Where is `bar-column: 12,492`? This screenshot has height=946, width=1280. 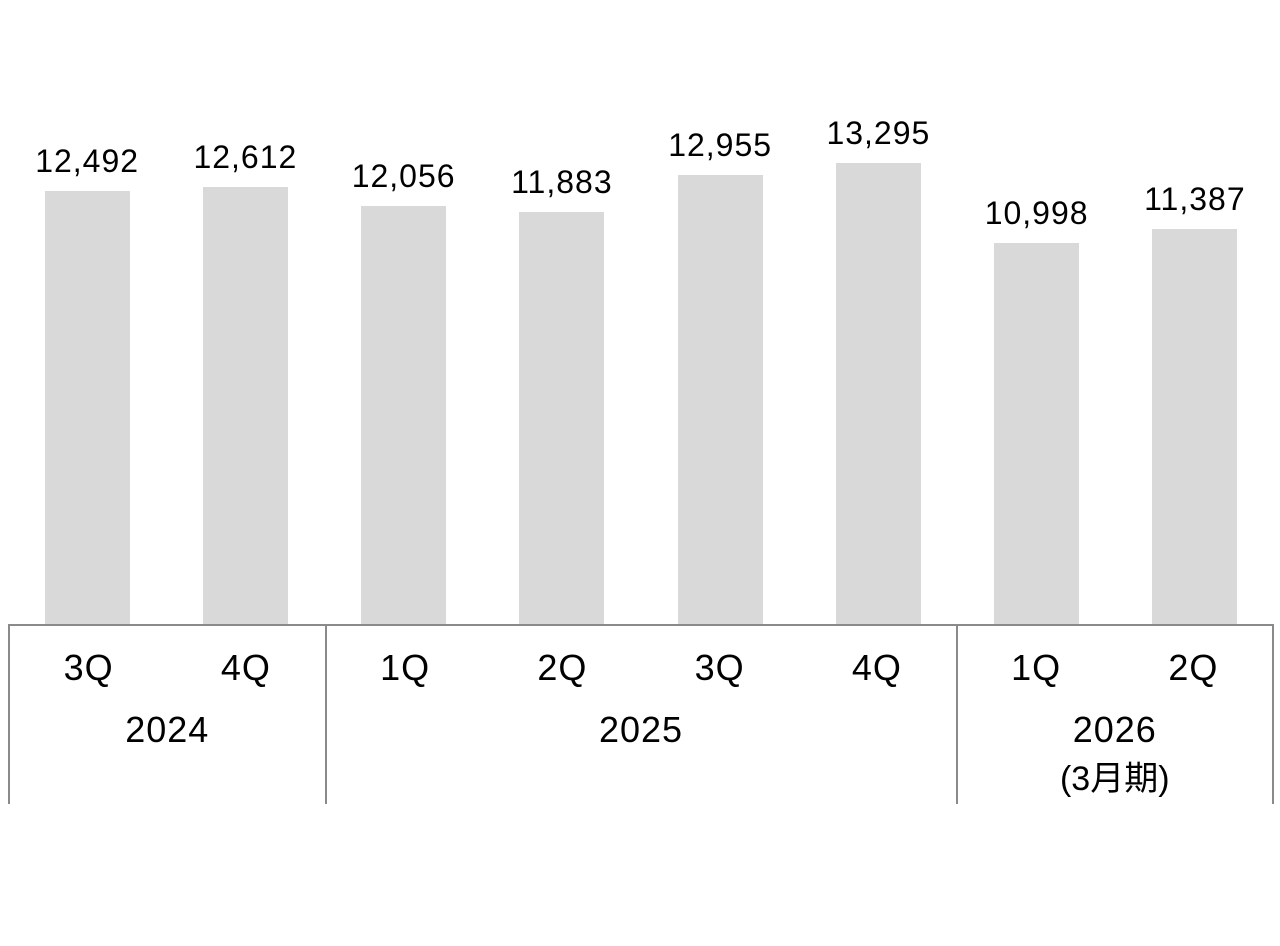 bar-column: 12,492 is located at coordinates (87, 312).